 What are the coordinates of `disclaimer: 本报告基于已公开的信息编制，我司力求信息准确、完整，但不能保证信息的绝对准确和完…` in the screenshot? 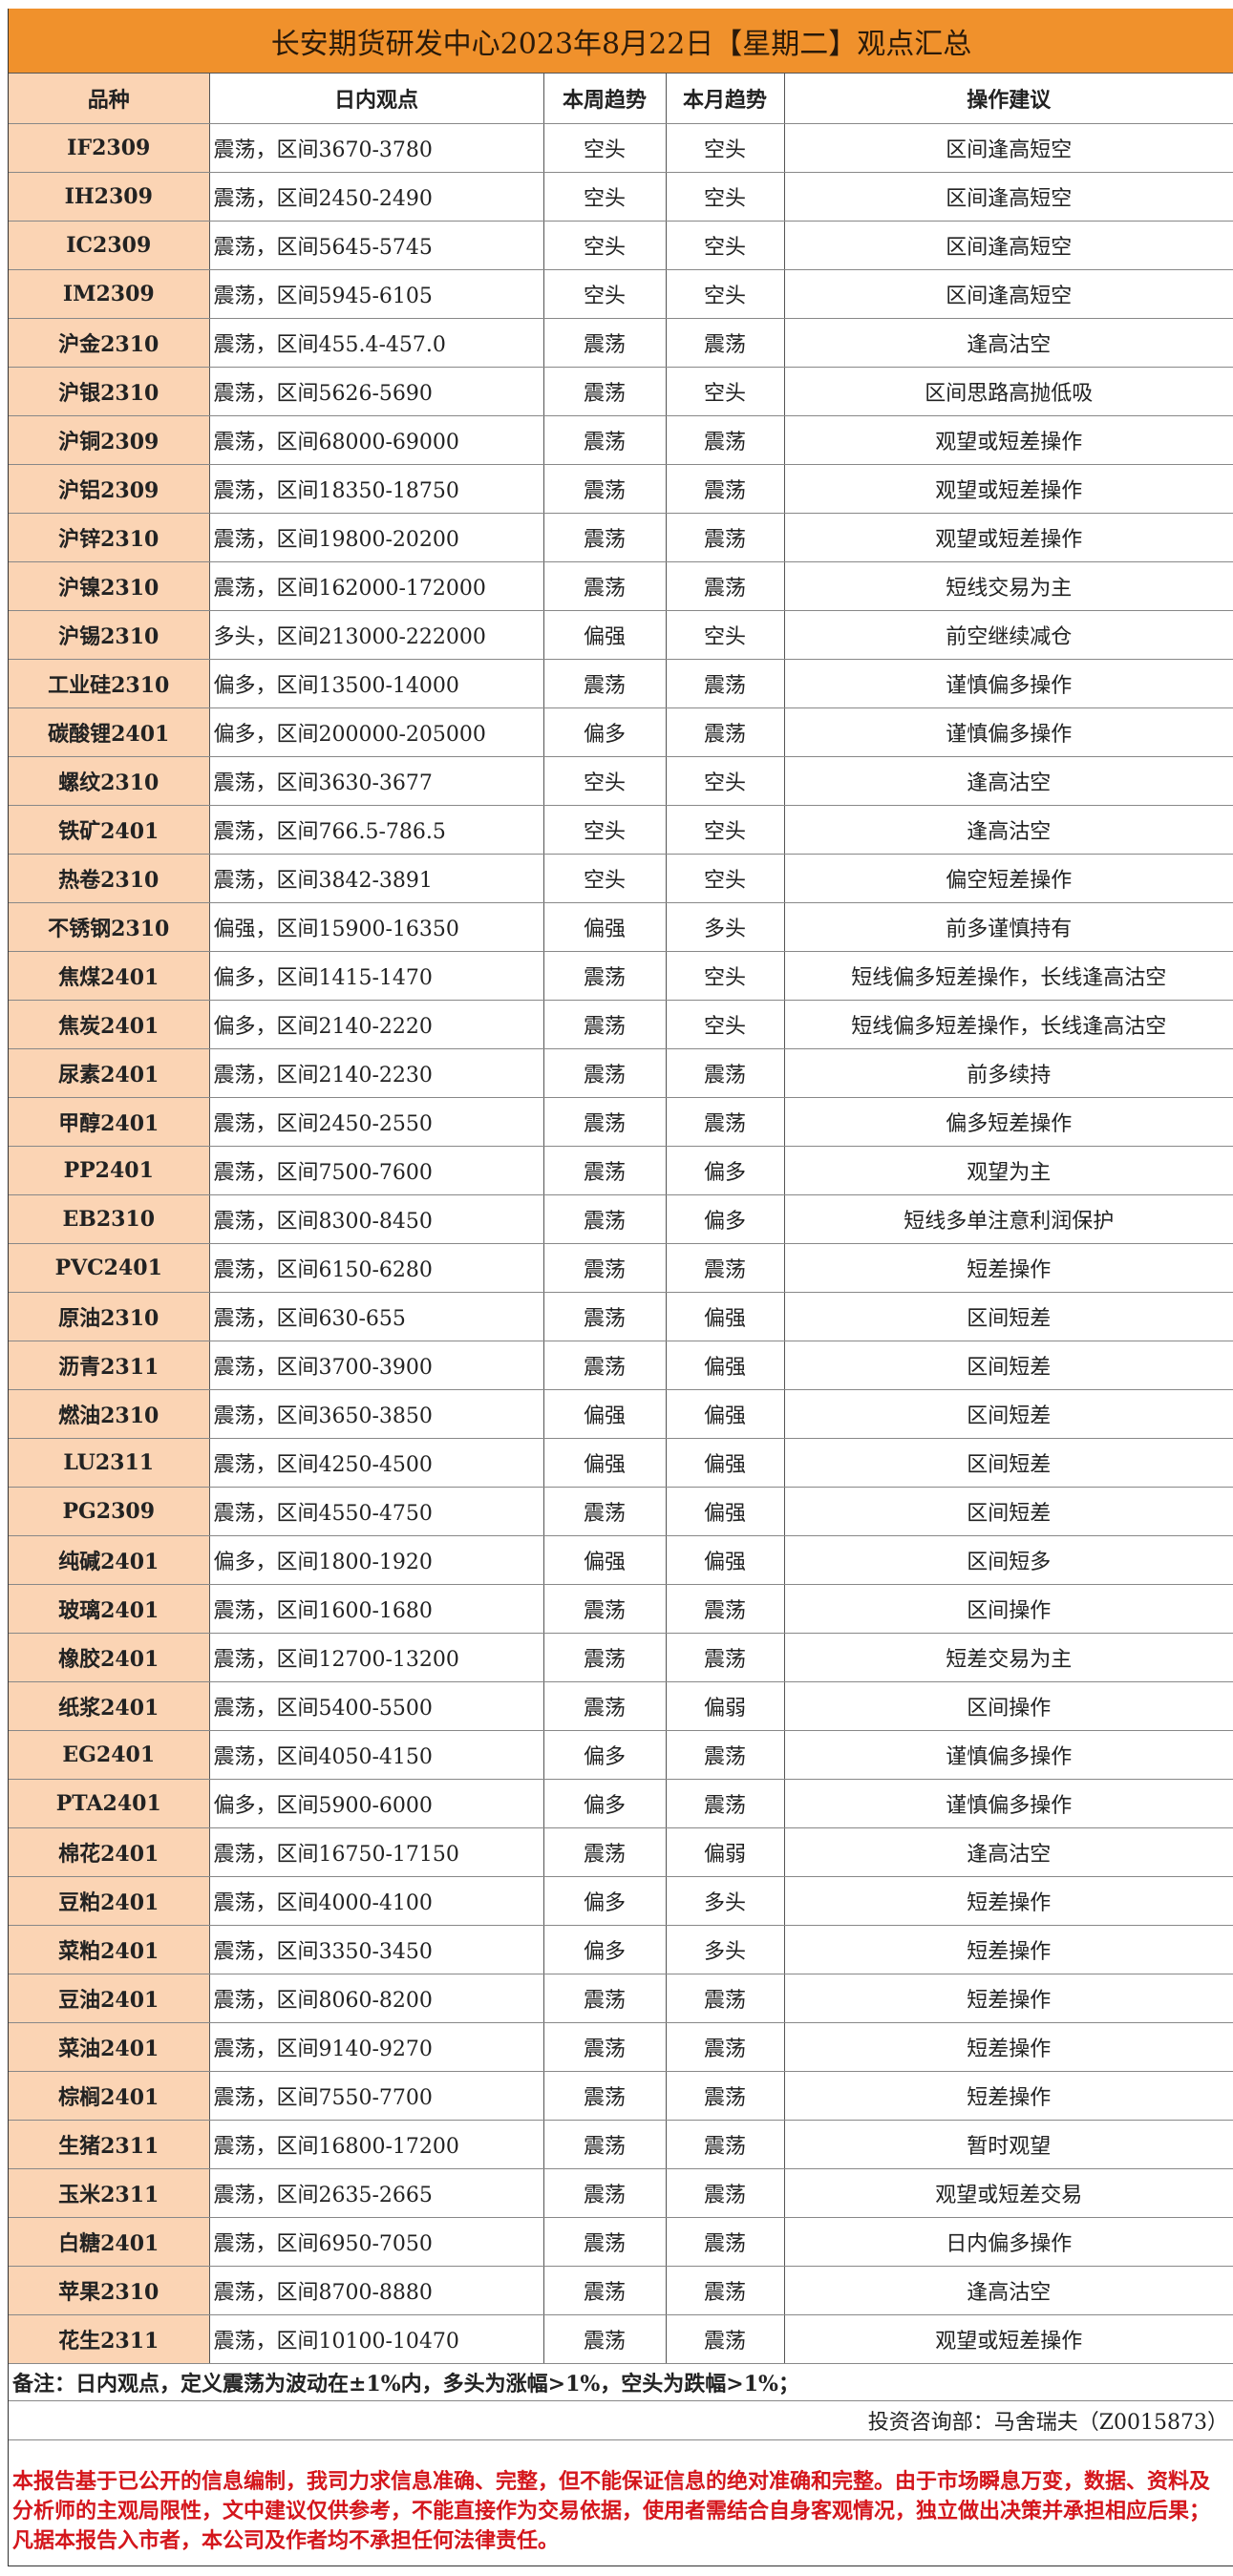 It's located at (621, 2503).